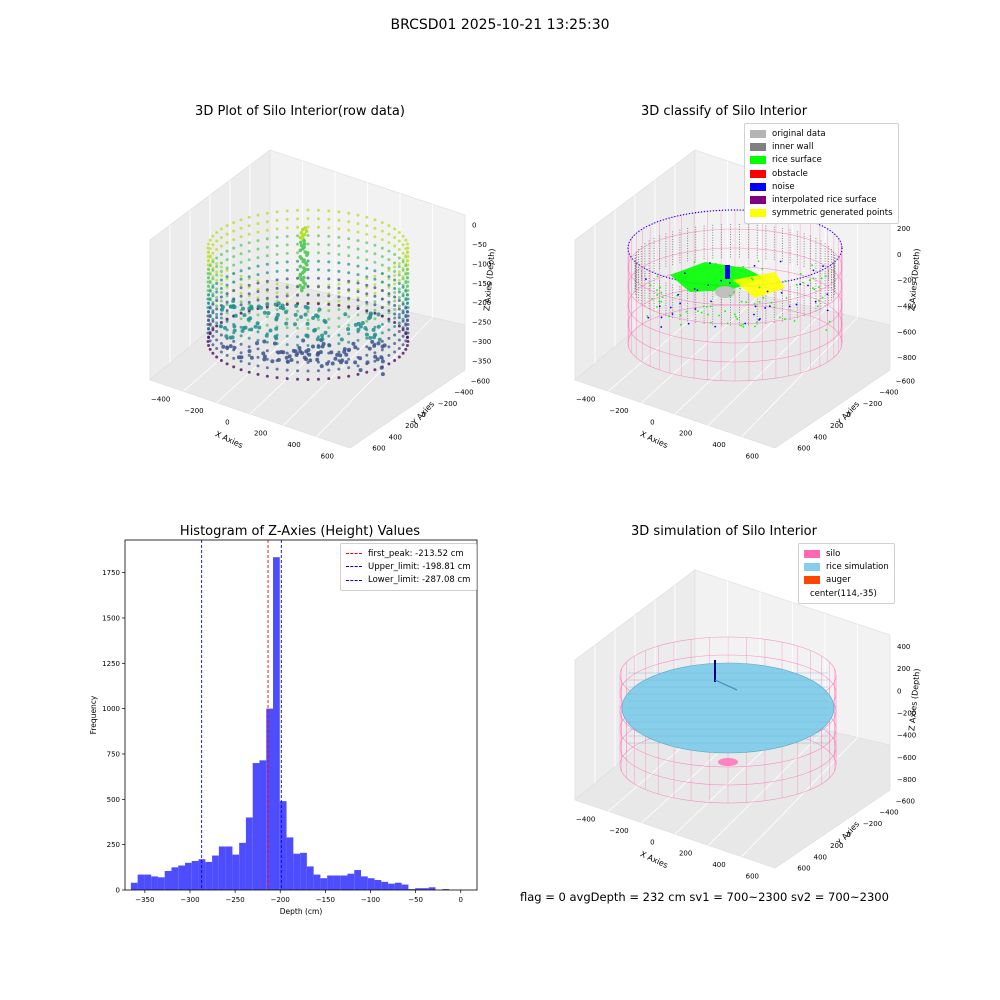  What do you see at coordinates (113, 800) in the screenshot?
I see `histogram-y-tick-label: 500` at bounding box center [113, 800].